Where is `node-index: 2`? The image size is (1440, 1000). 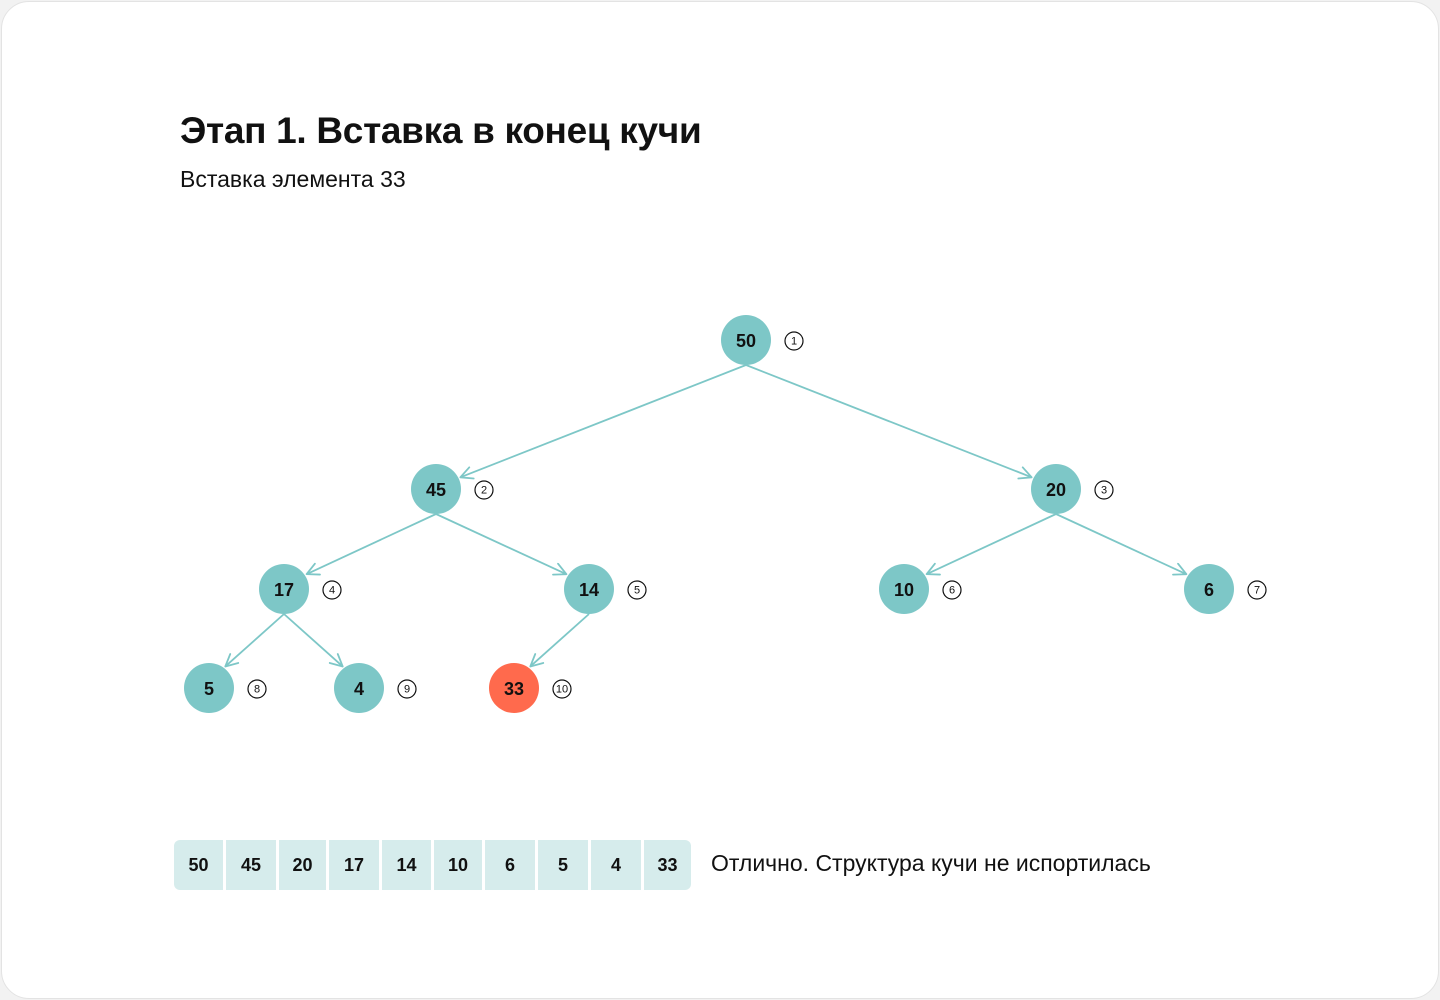
node-index: 2 is located at coordinates (484, 491).